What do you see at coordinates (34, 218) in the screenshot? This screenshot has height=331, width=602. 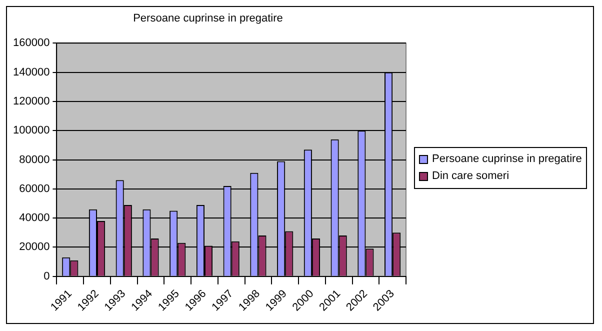 I see `y-tick-label: 40000` at bounding box center [34, 218].